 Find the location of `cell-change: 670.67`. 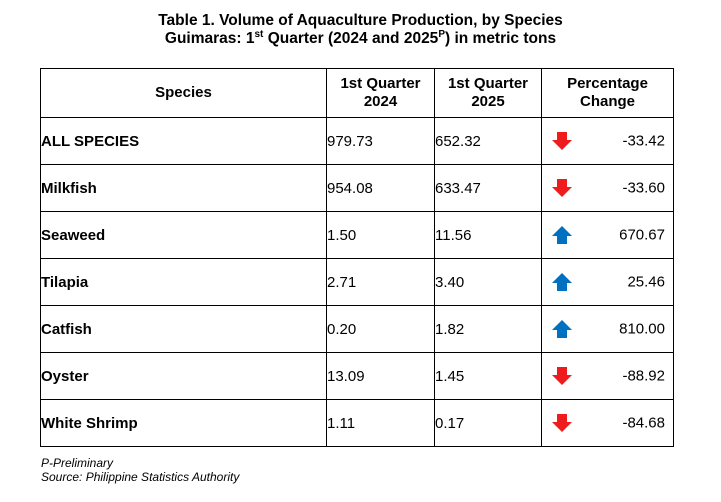

cell-change: 670.67 is located at coordinates (607, 235).